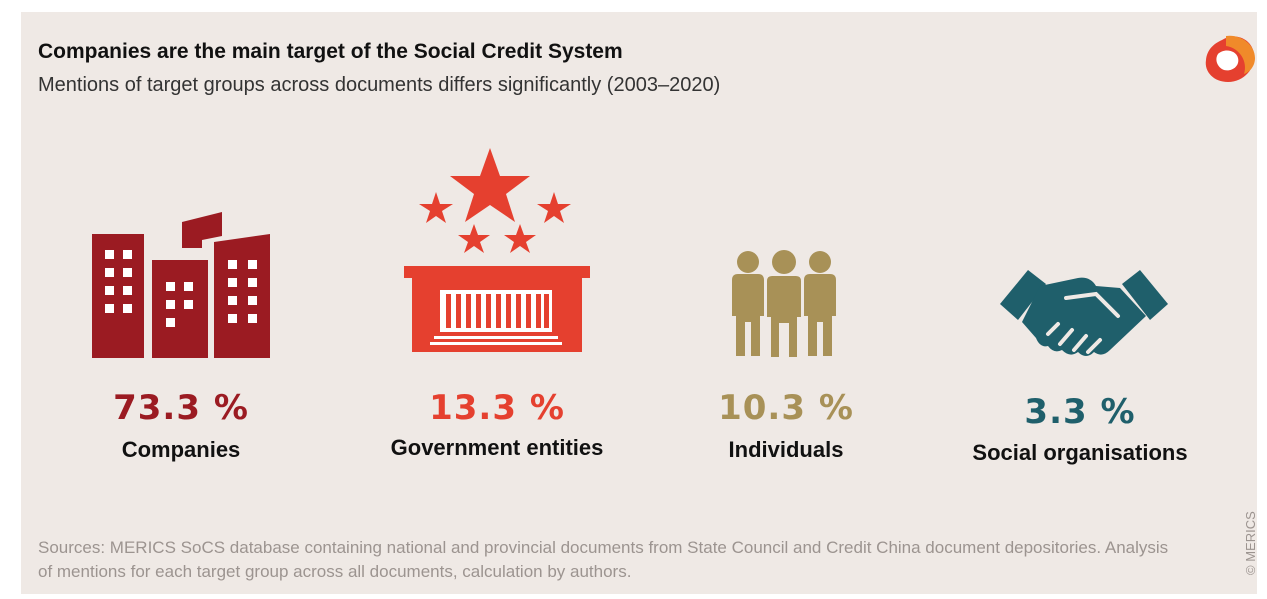 The width and height of the screenshot is (1267, 599). I want to click on category-label-social-organisations: Social organisations, so click(1080, 452).